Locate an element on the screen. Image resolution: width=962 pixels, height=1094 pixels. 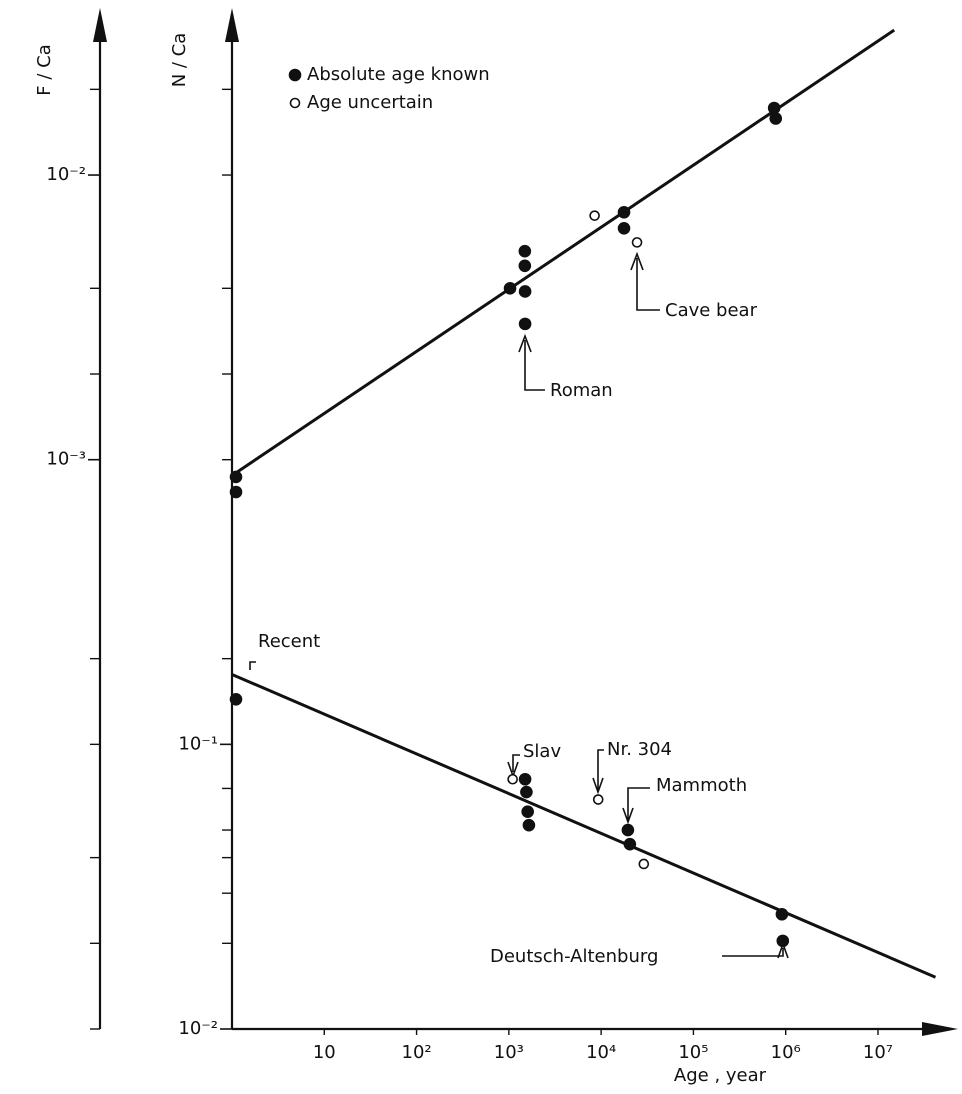
y2-axis-arrow is located at coordinates (100, 25).